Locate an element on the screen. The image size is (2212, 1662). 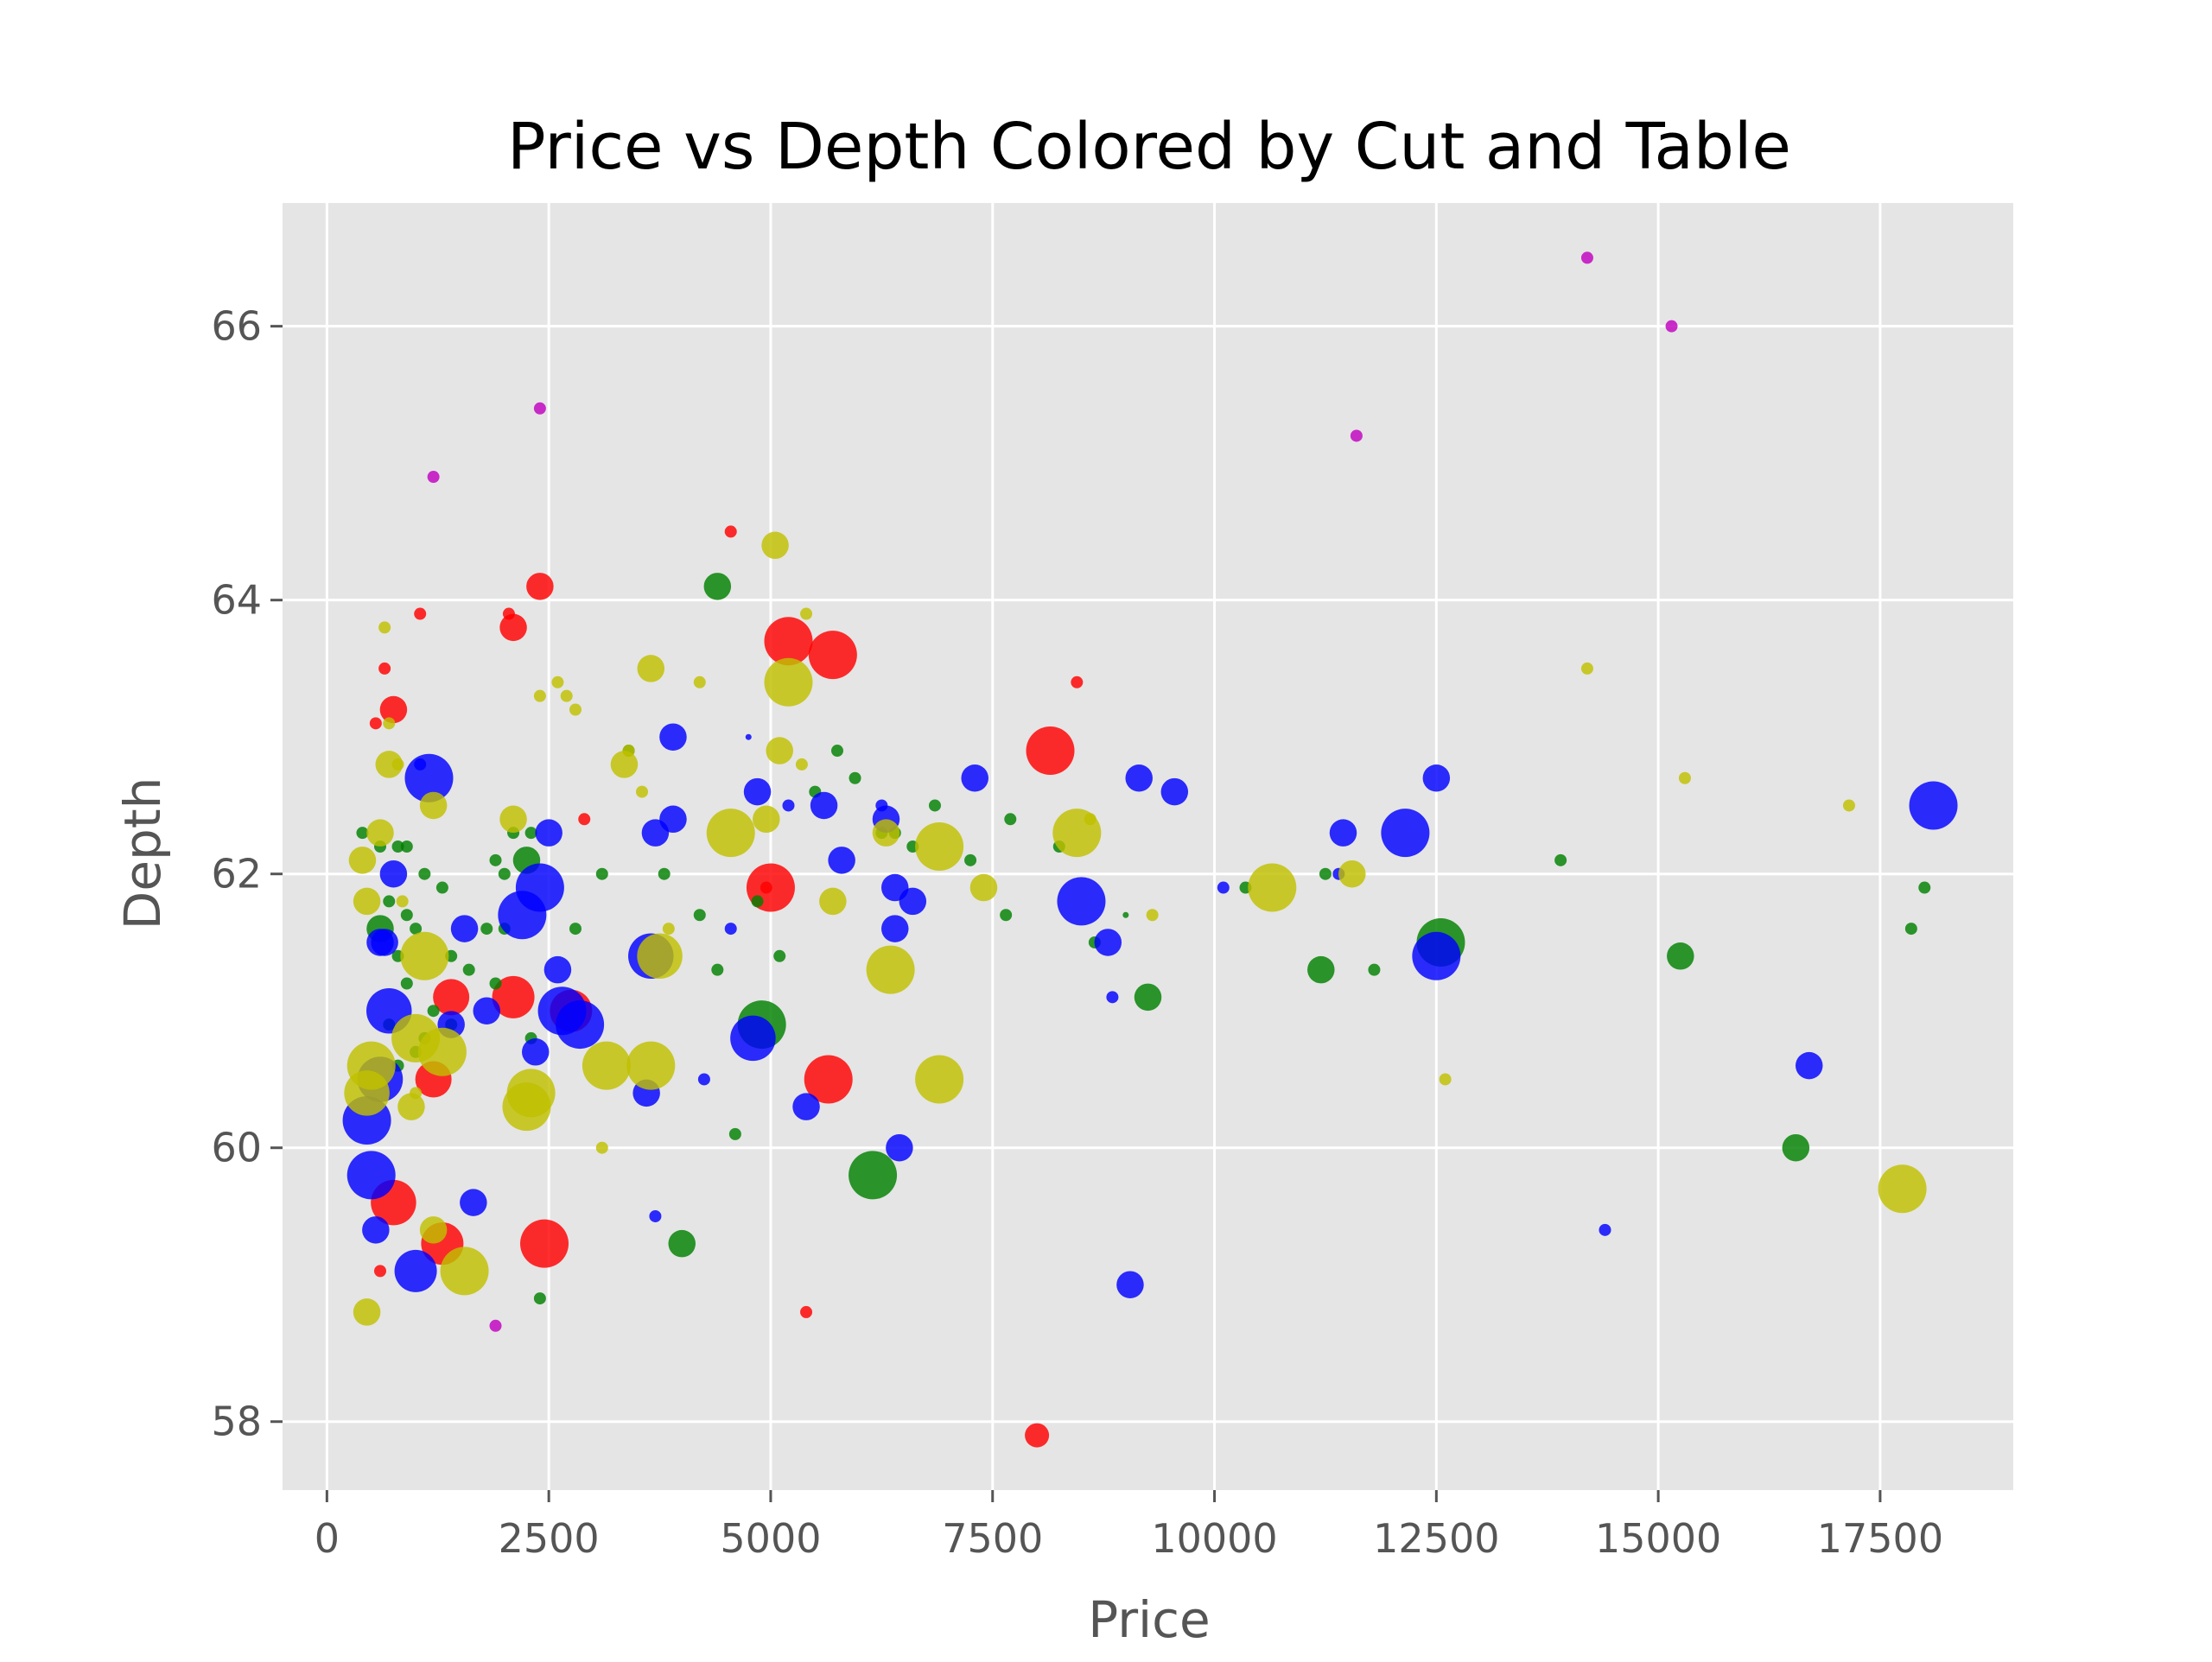
x-tick-label: 7500 is located at coordinates (992, 1538).